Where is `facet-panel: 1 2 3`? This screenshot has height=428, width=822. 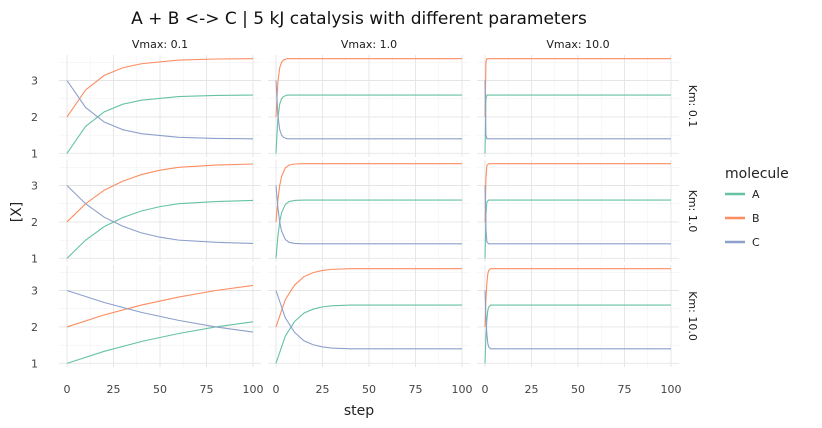
facet-panel: 1 2 3 is located at coordinates (146, 212).